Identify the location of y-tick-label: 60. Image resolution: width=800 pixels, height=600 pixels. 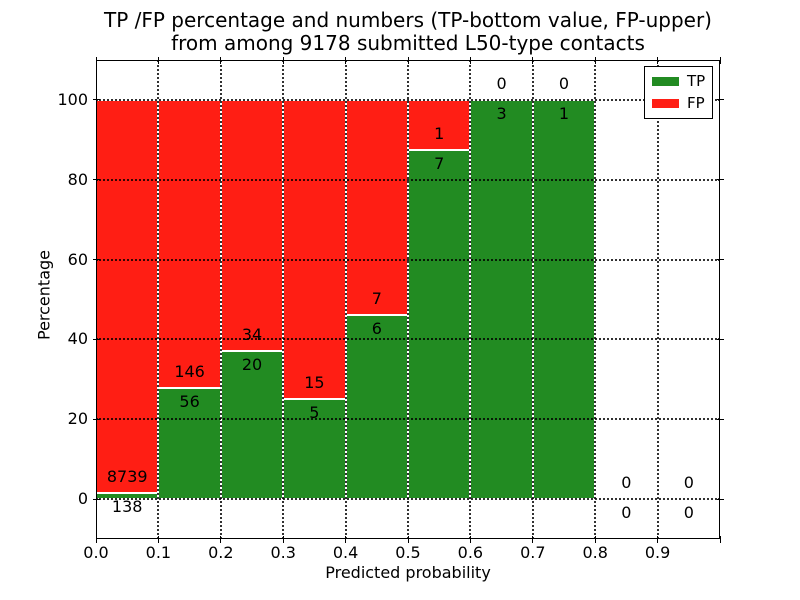
(77, 259).